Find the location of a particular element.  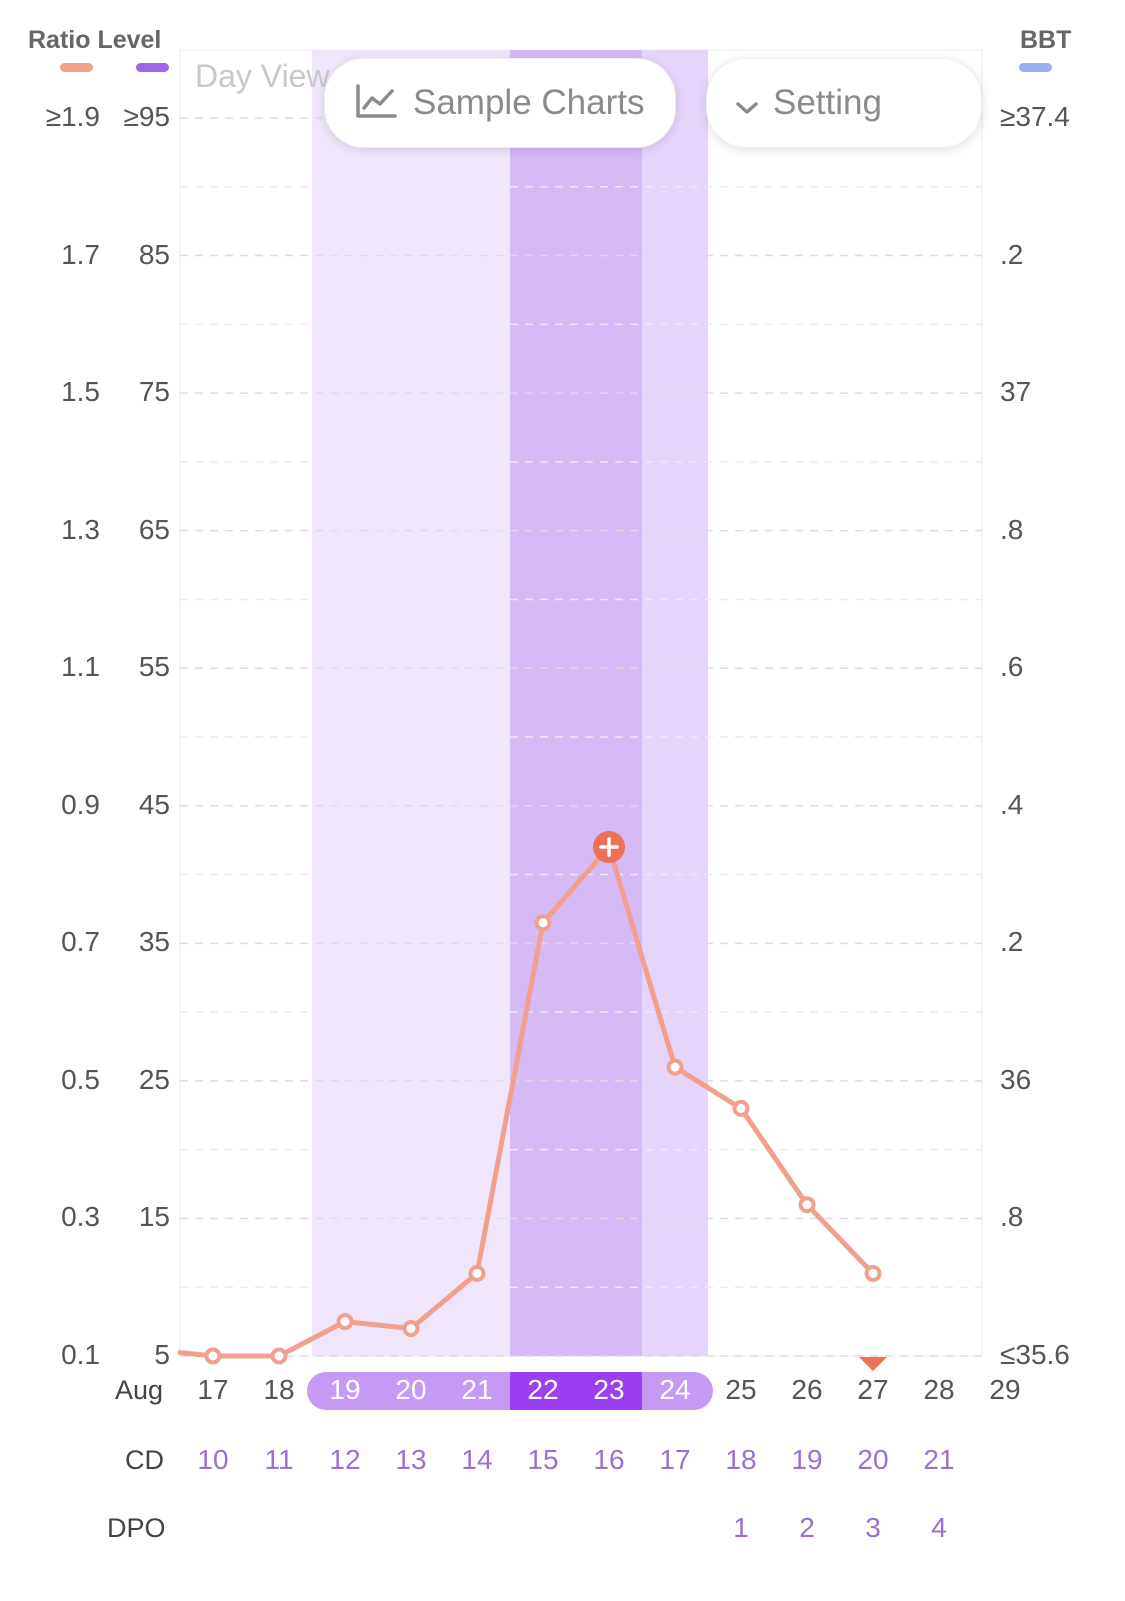

cd-cell: 13 is located at coordinates (411, 1459).